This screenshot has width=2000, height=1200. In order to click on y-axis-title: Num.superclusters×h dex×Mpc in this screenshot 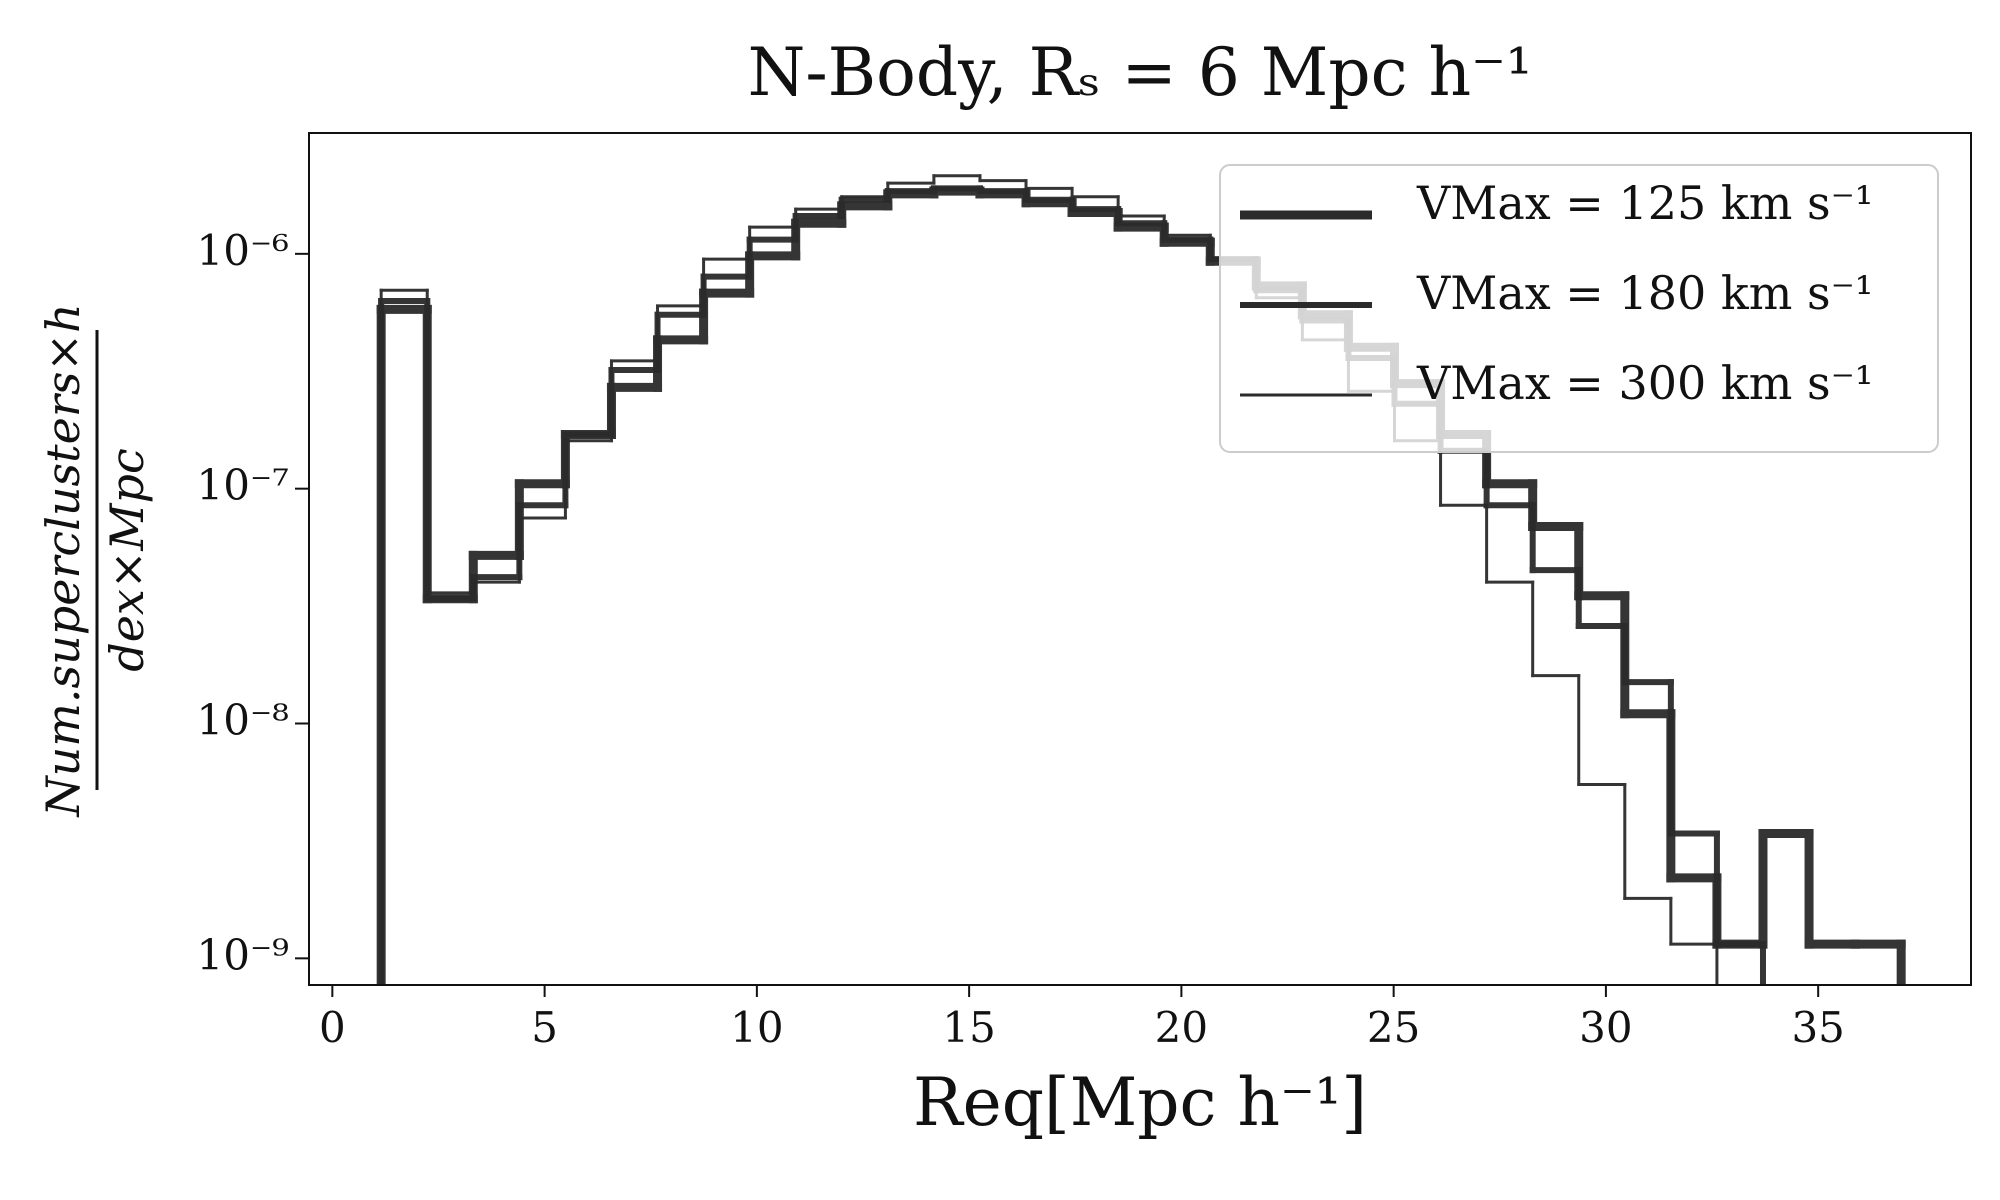, I will do `click(95, 560)`.